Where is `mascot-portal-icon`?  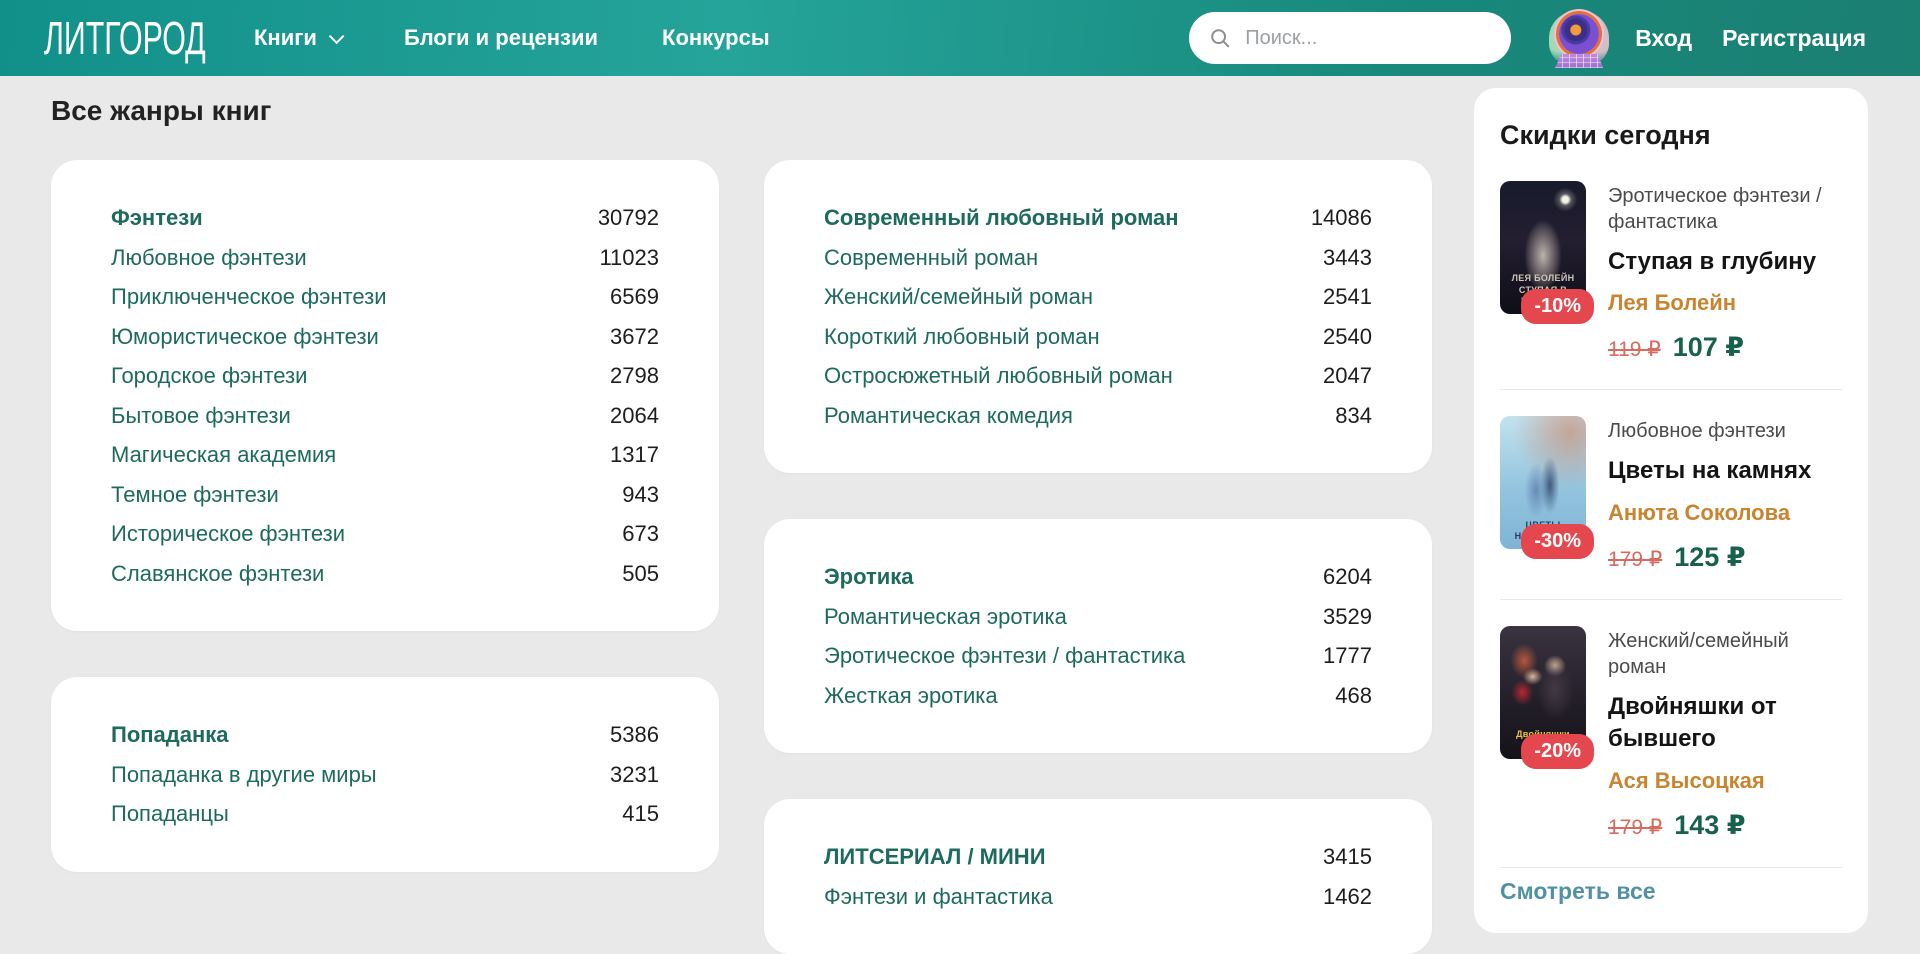 mascot-portal-icon is located at coordinates (1579, 38).